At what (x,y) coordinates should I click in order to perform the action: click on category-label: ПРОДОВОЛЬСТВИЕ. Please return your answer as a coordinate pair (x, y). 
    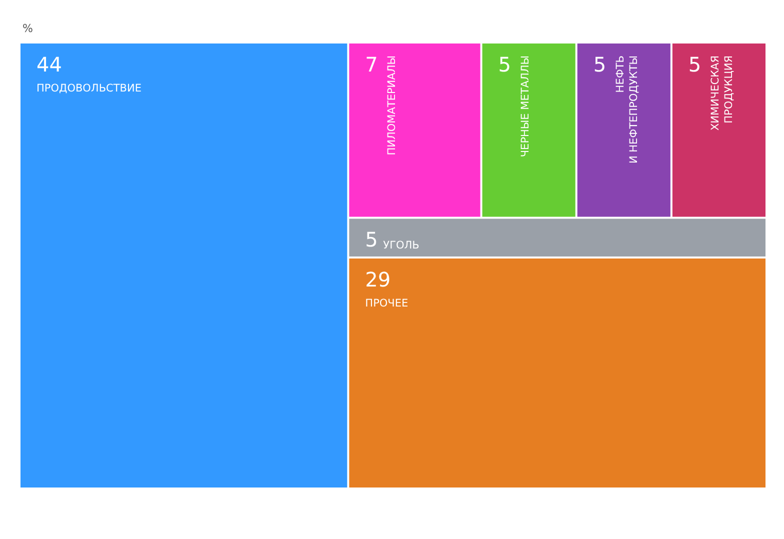
    Looking at the image, I should click on (89, 88).